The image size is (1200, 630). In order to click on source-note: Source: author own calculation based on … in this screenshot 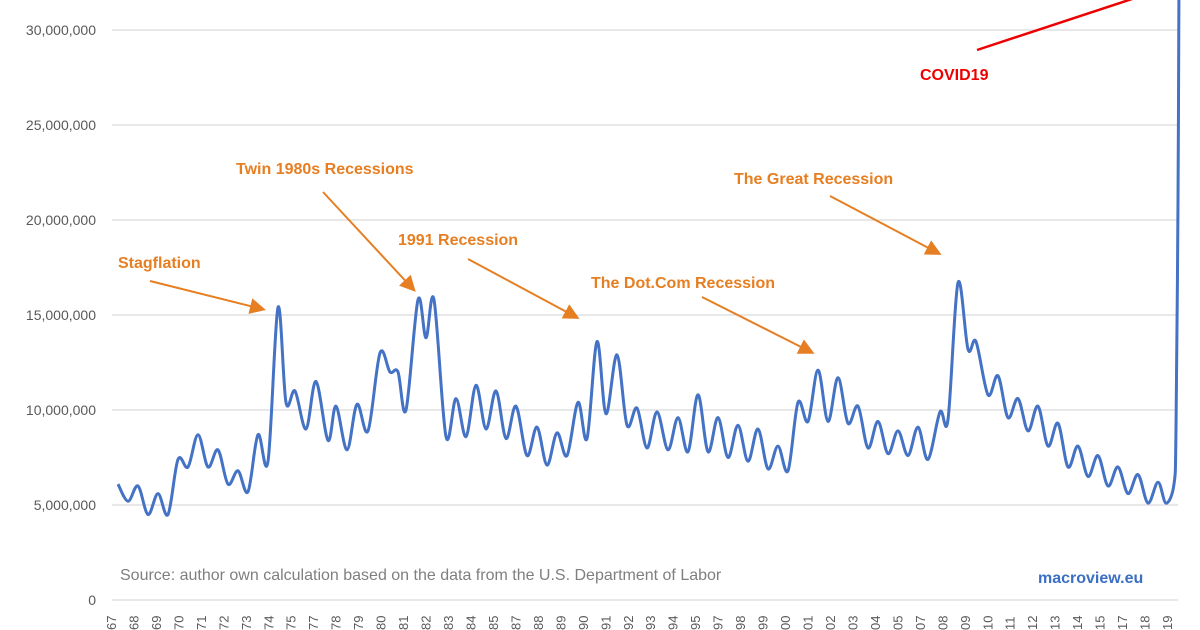, I will do `click(421, 575)`.